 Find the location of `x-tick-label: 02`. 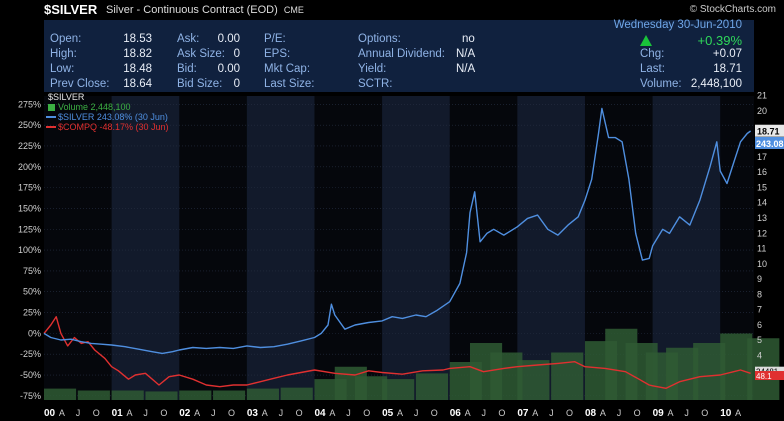

x-tick-label: 02 is located at coordinates (185, 413).